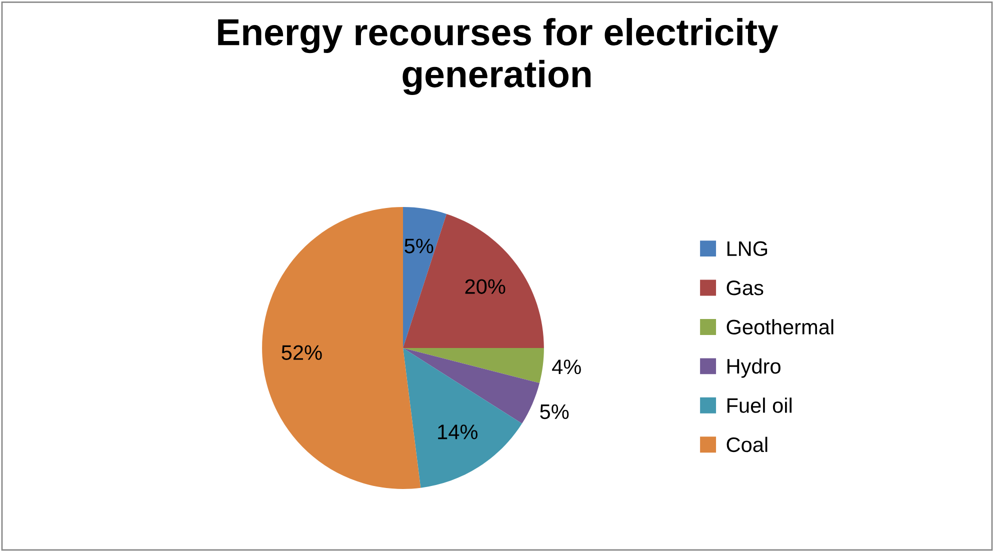  Describe the element at coordinates (747, 248) in the screenshot. I see `legend-label: LNG` at that location.